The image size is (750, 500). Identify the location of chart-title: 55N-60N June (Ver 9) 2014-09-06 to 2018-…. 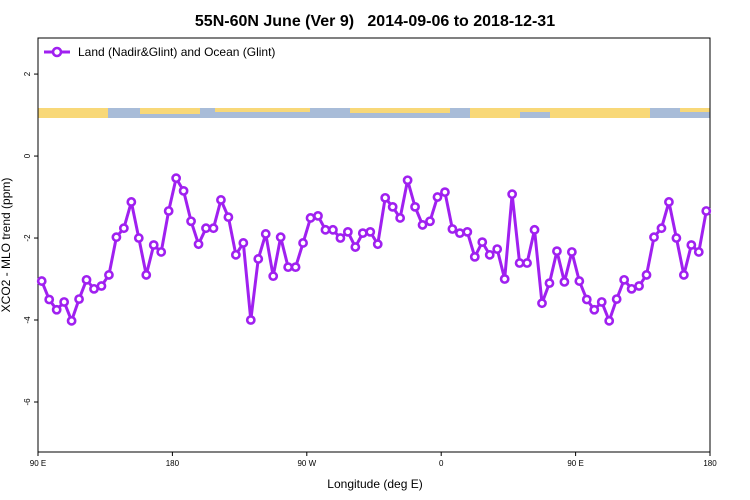
(375, 21).